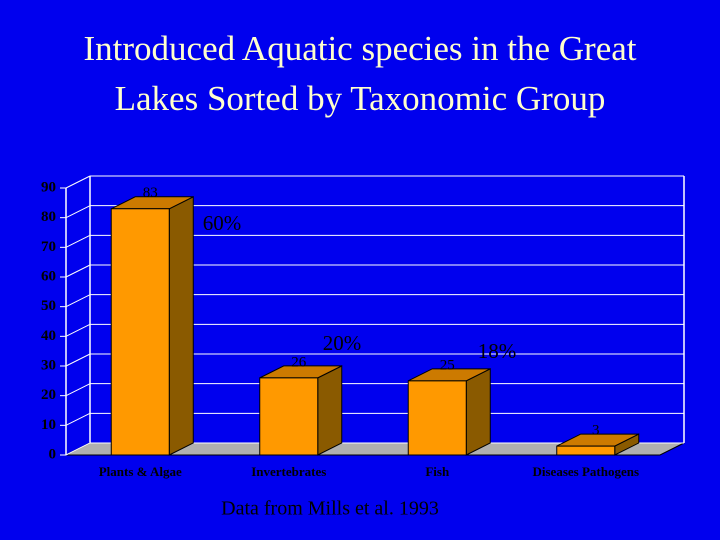 Image resolution: width=720 pixels, height=540 pixels. Describe the element at coordinates (140, 471) in the screenshot. I see `x-tick-label: Plants & Algae` at that location.